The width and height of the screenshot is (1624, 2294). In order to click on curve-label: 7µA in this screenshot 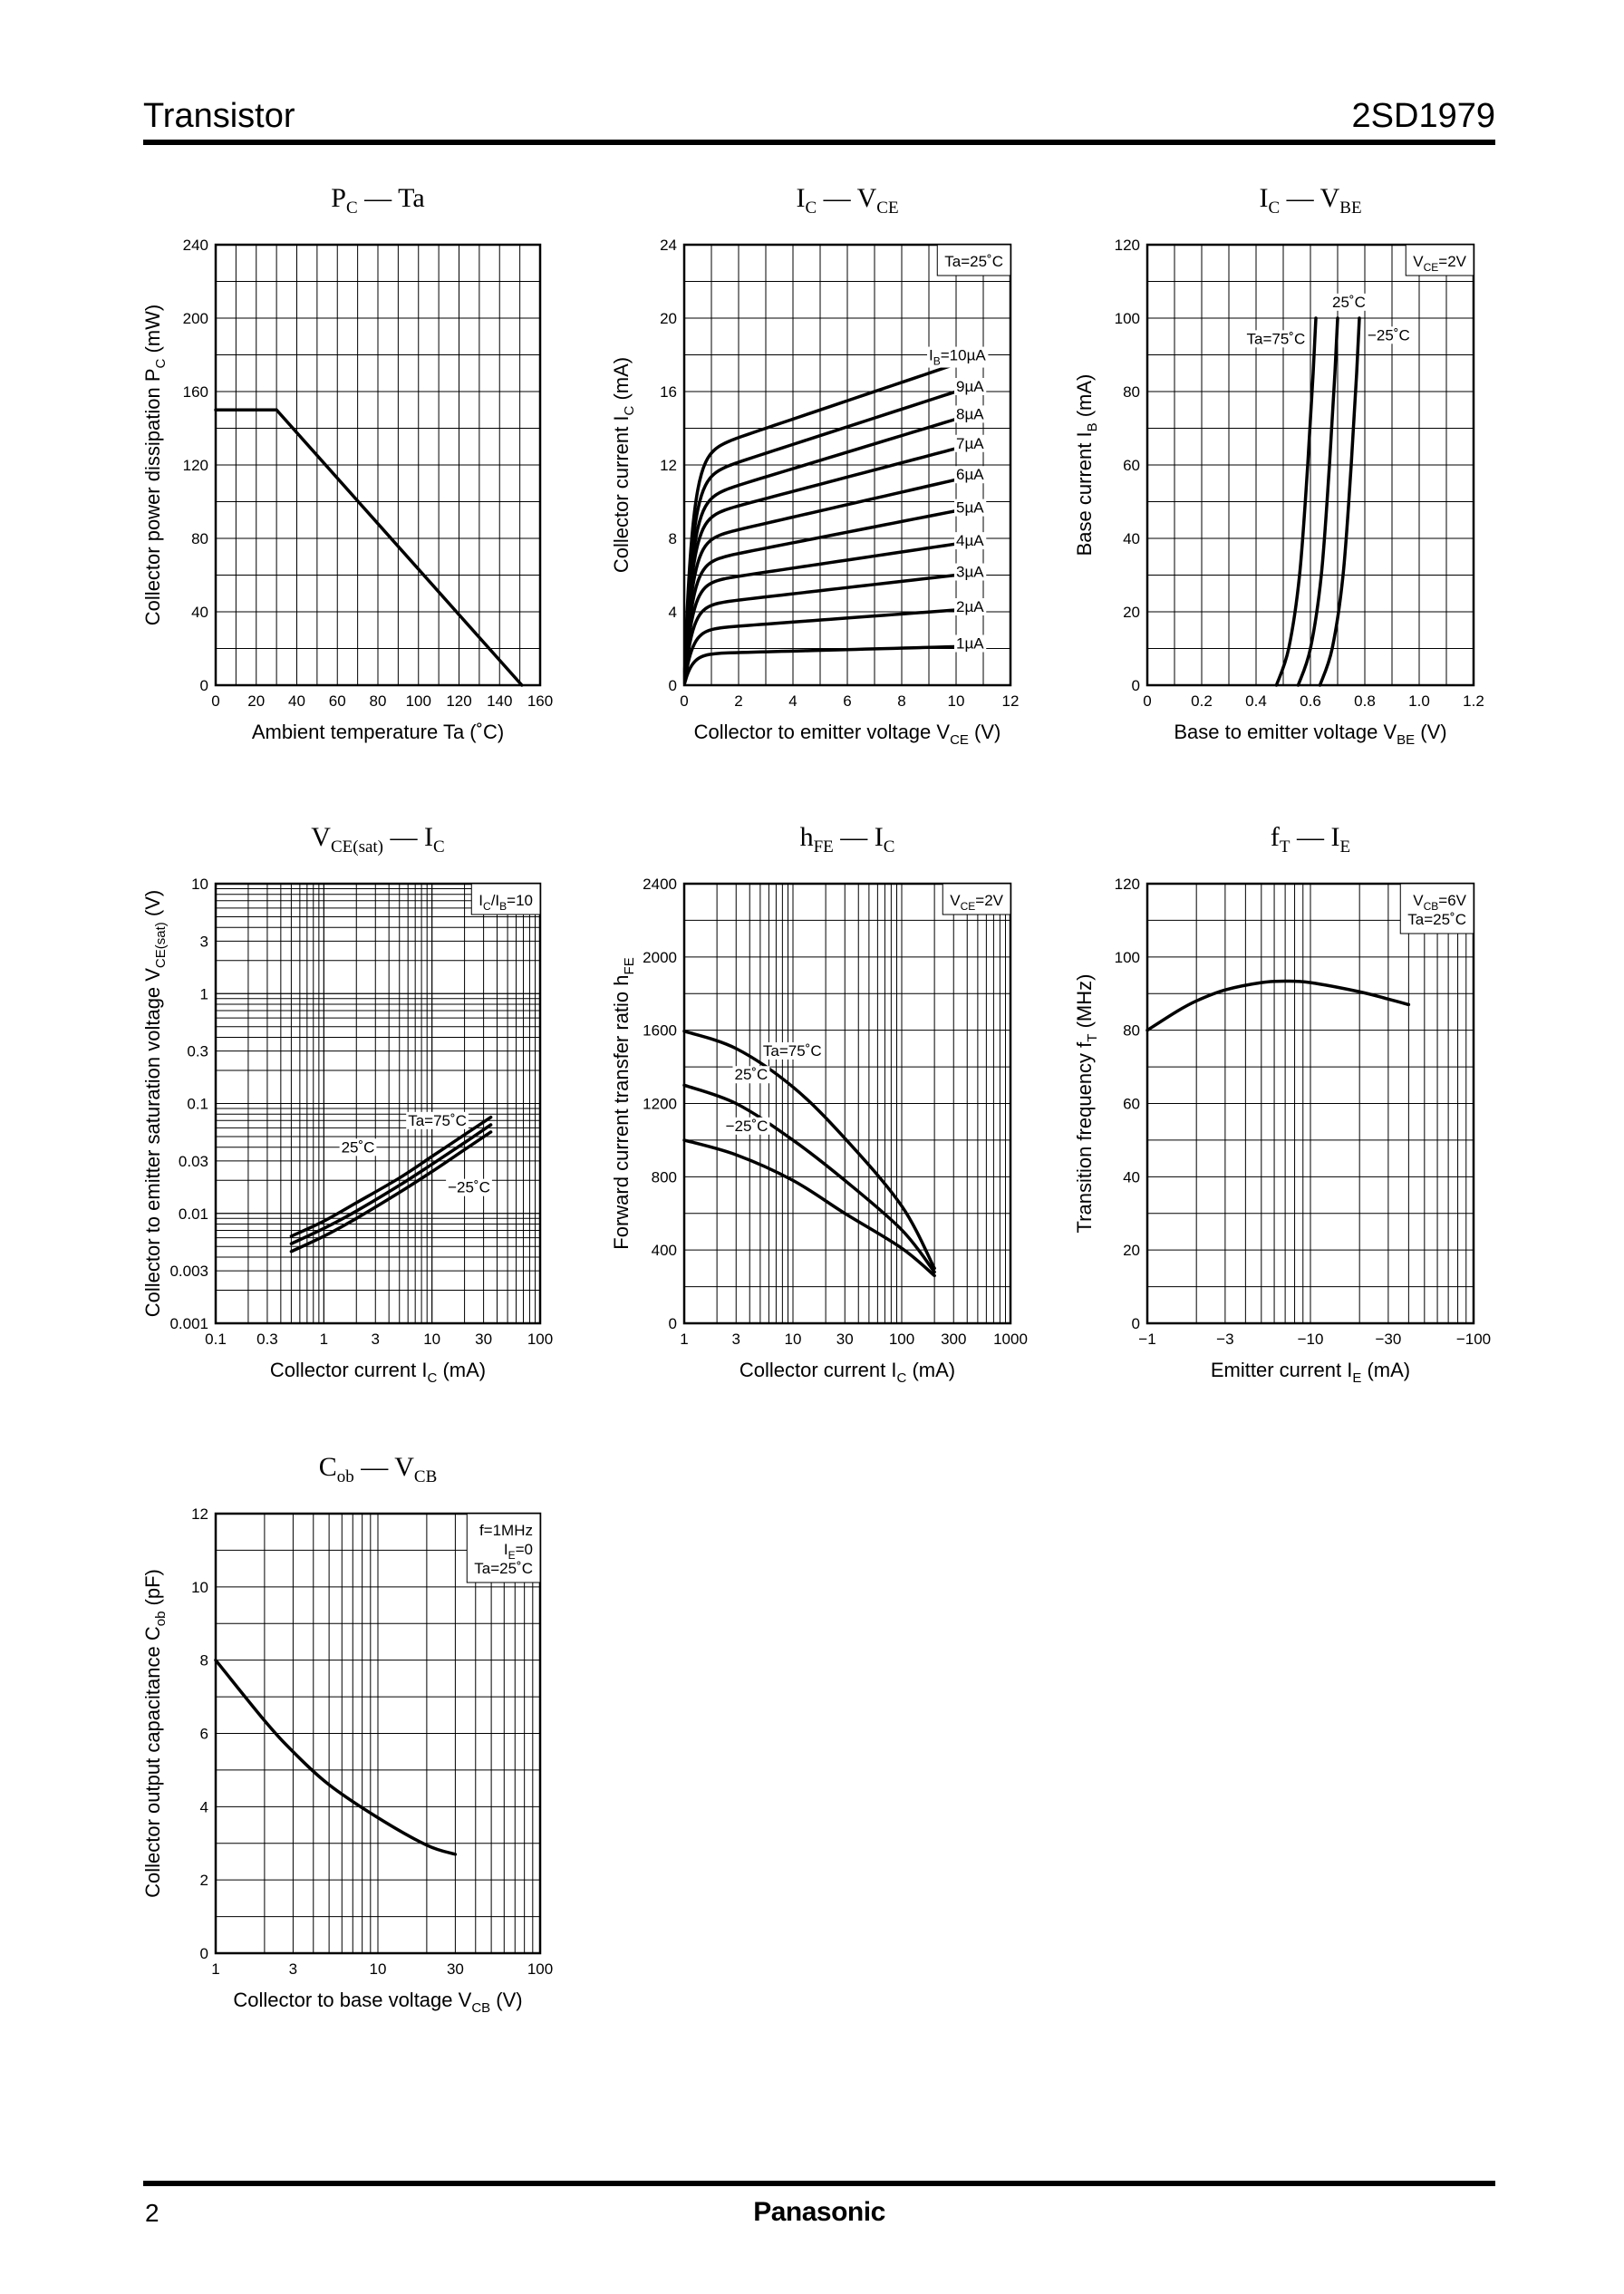, I will do `click(970, 443)`.